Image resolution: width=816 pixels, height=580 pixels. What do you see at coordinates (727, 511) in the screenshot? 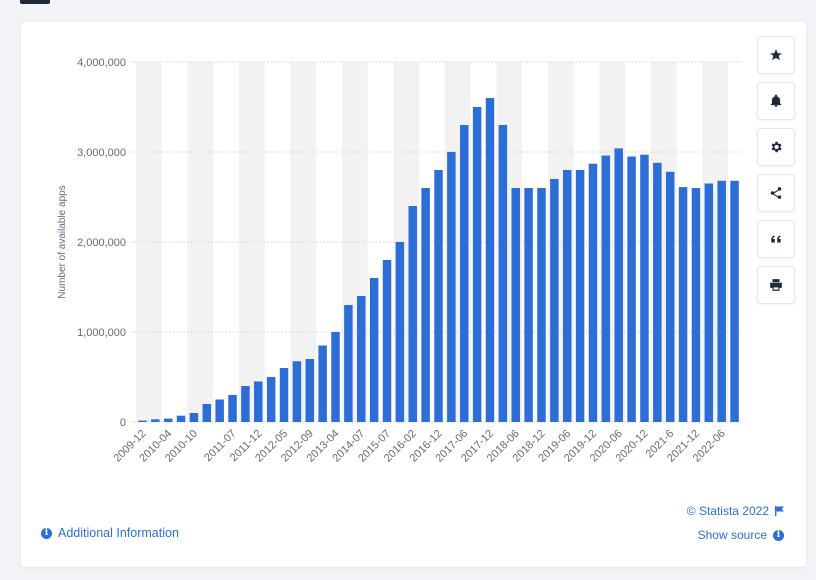
I see `credit-text: © Statista 2022` at bounding box center [727, 511].